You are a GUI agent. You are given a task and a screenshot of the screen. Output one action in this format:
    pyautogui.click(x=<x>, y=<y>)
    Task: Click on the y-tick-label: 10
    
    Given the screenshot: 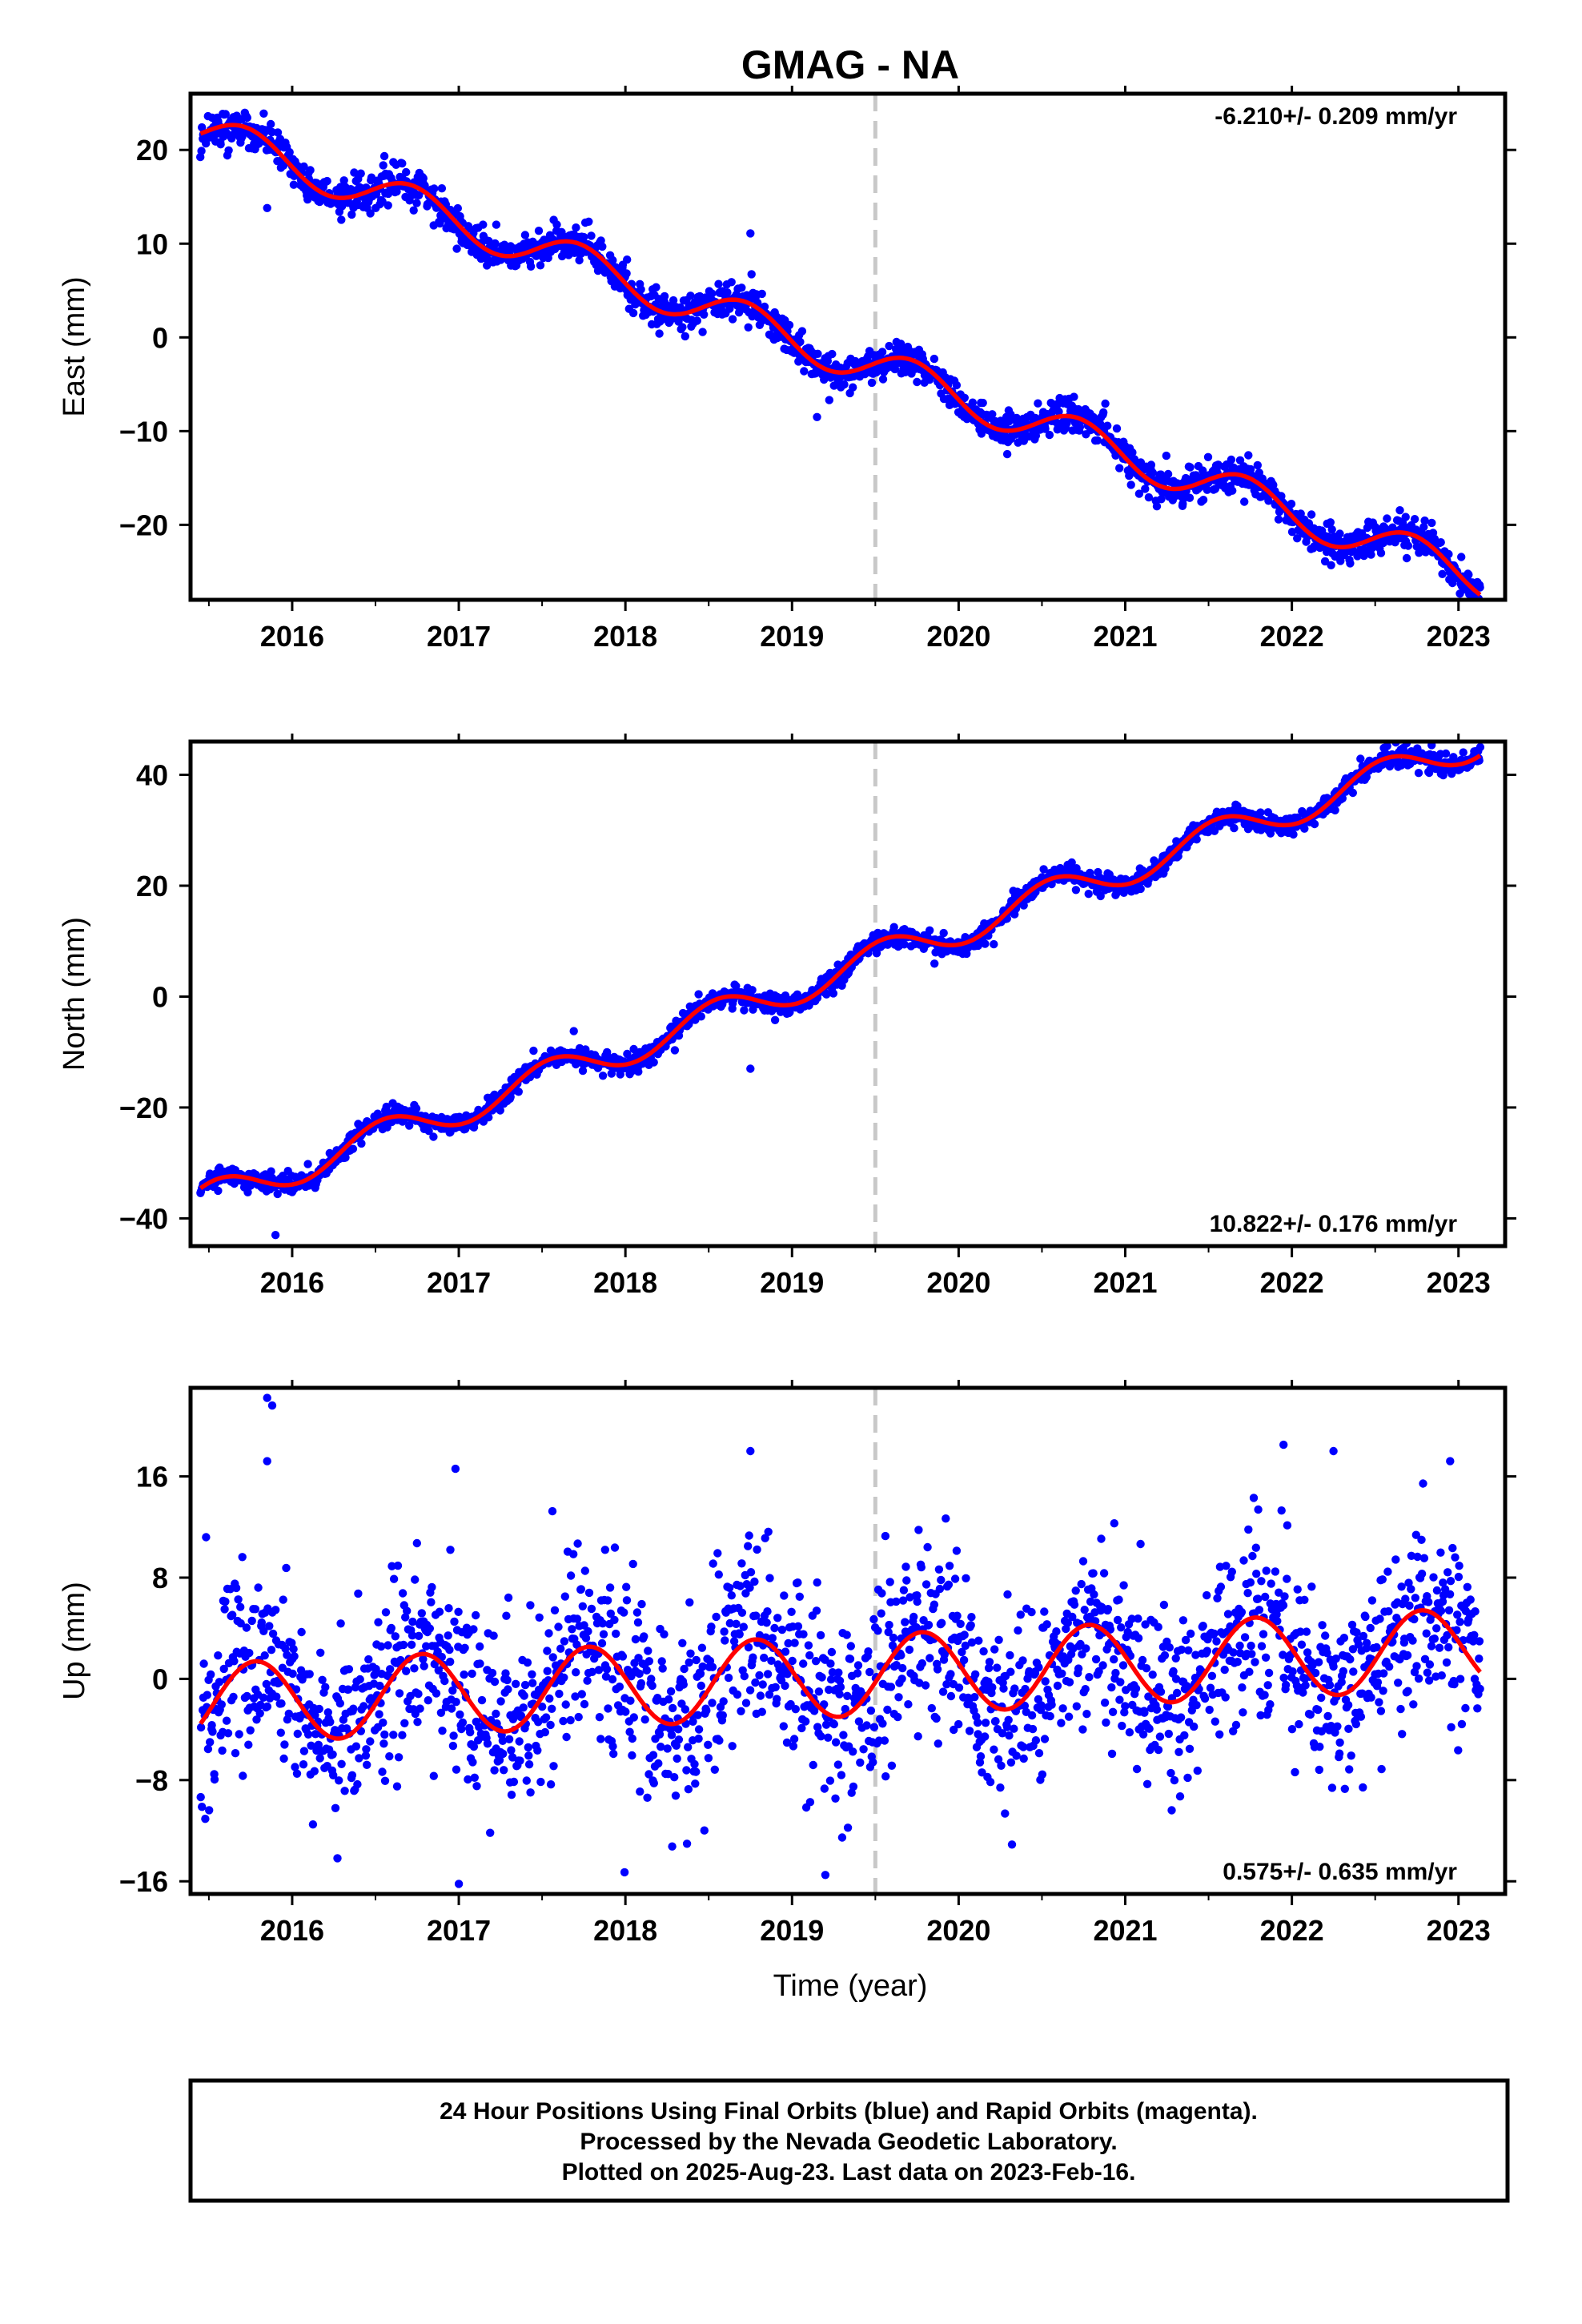 What is the action you would take?
    pyautogui.click(x=152, y=243)
    